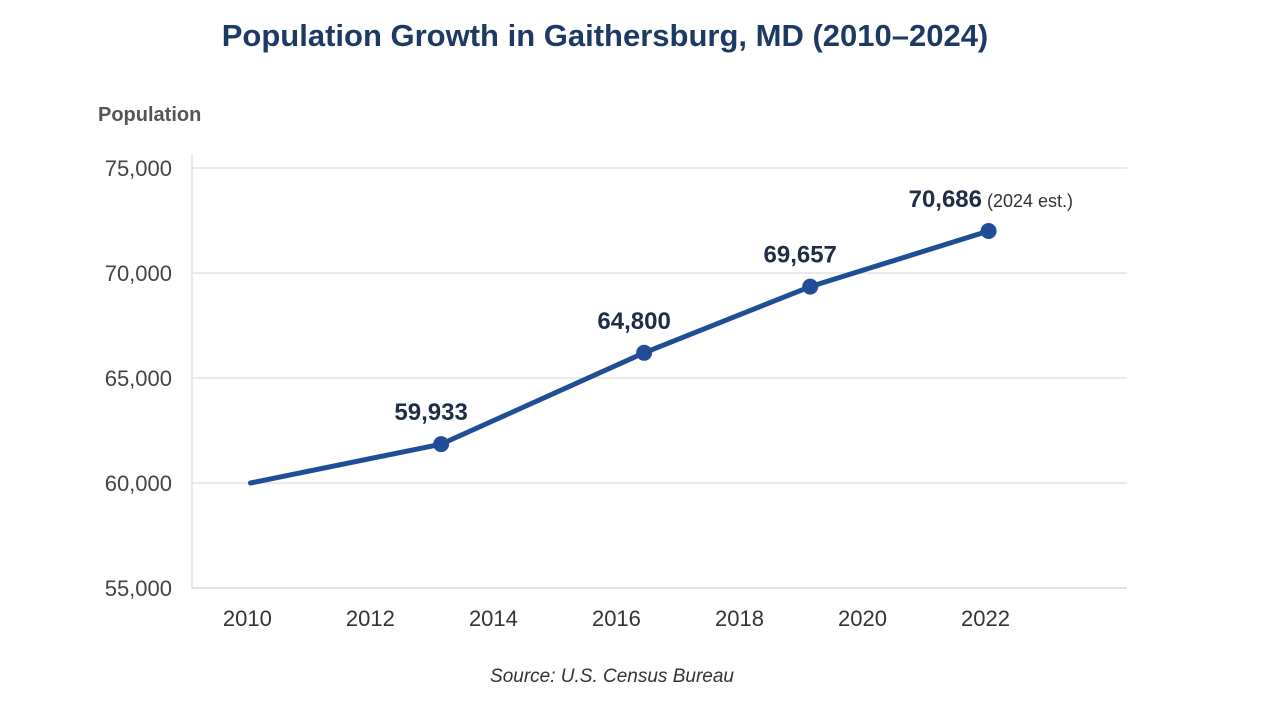  Describe the element at coordinates (247, 618) in the screenshot. I see `x-tick-label: 2010` at that location.